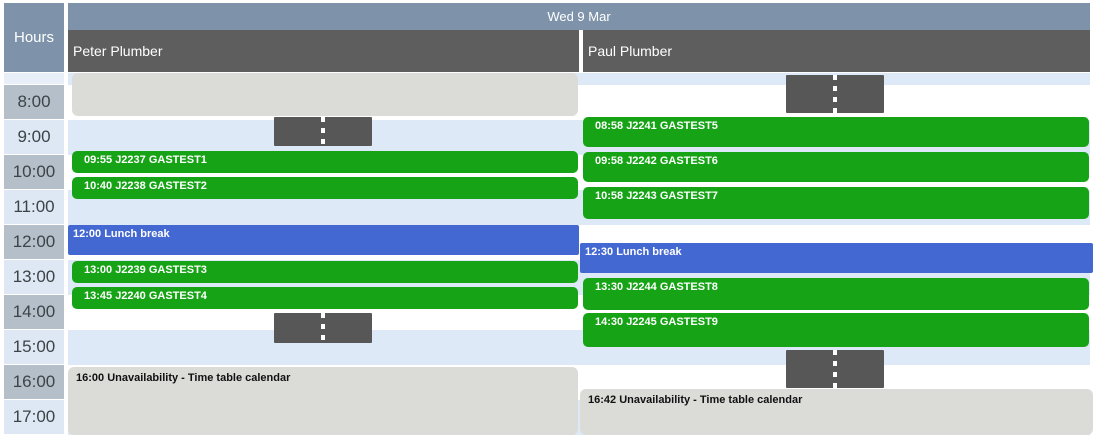 This screenshot has width=1093, height=435. Describe the element at coordinates (630, 51) in the screenshot. I see `resource-name: Paul Plumber` at that location.